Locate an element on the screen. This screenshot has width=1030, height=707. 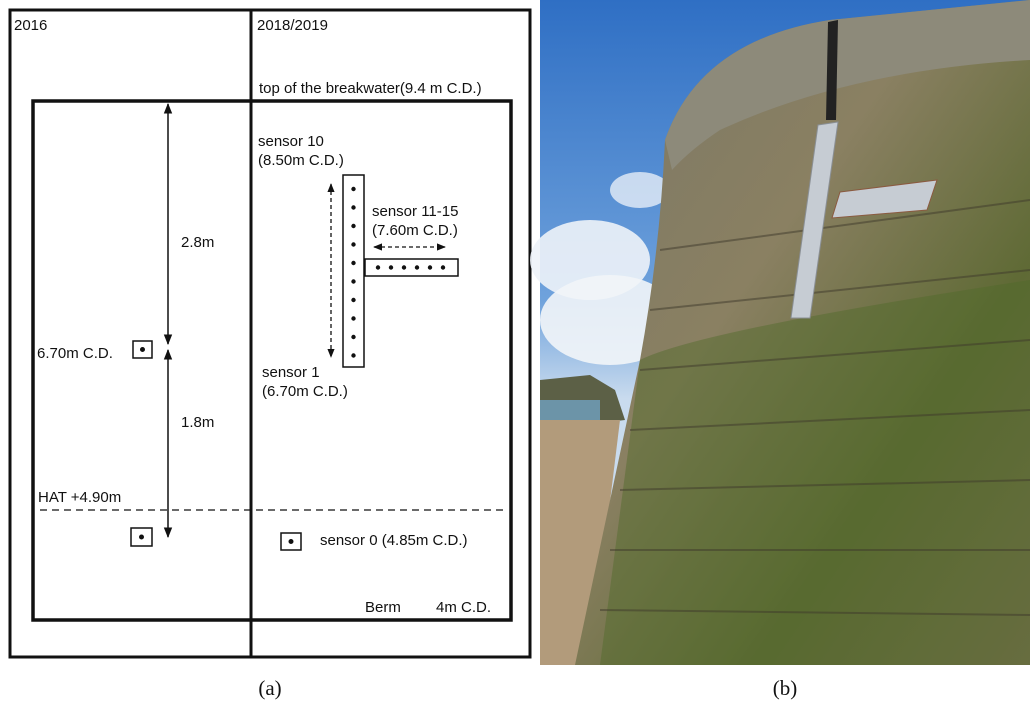
period-label: 2016 is located at coordinates (30, 25).